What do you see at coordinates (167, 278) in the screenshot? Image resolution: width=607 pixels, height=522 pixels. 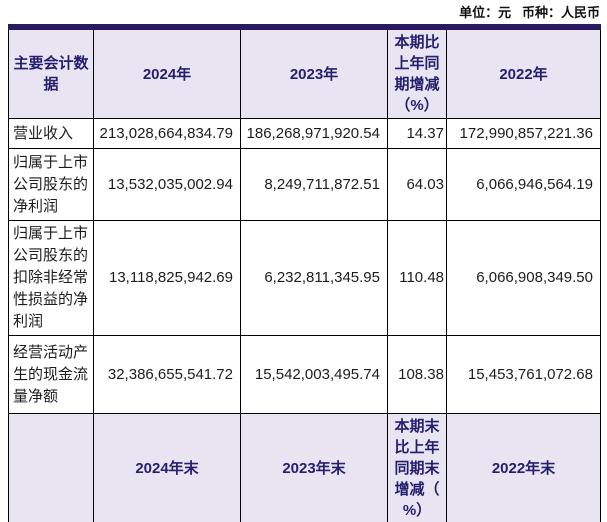 I see `value-2024: 13,118,825,942.69` at bounding box center [167, 278].